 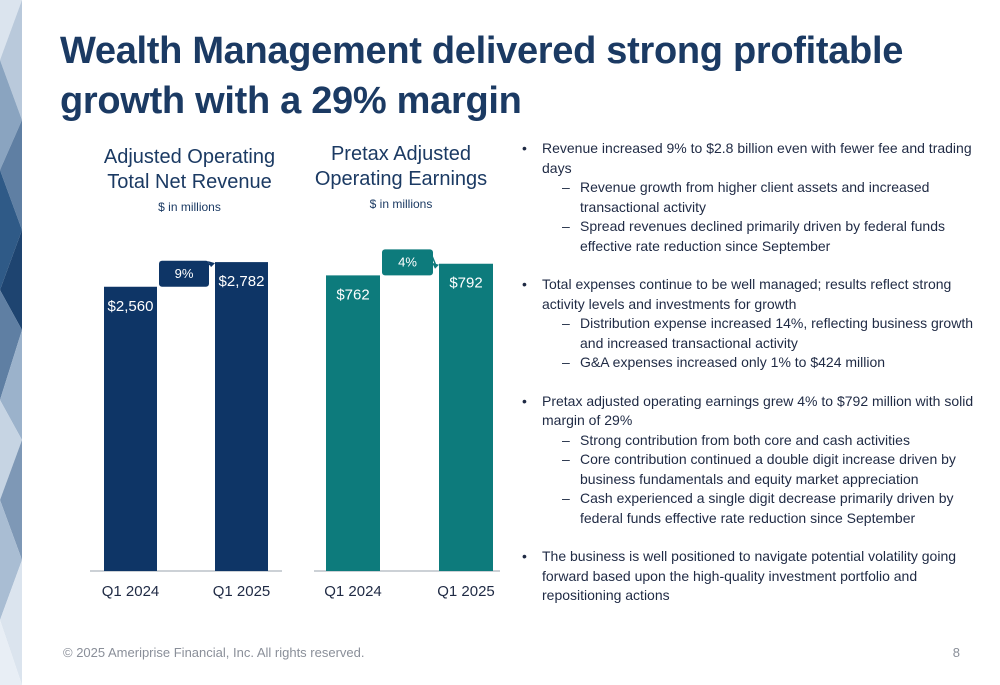 I want to click on chart-title-earnings: Pretax Adjusted Operating Earnings, so click(x=401, y=166).